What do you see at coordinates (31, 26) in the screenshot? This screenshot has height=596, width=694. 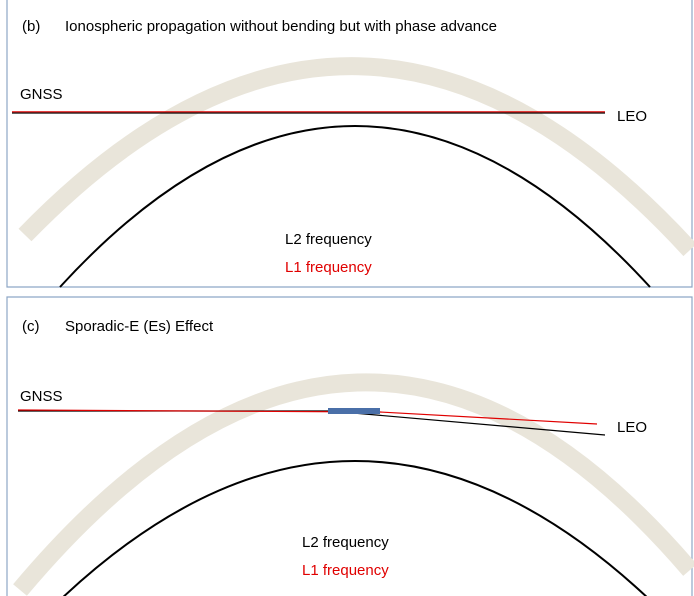 I see `panel-label: (b)` at bounding box center [31, 26].